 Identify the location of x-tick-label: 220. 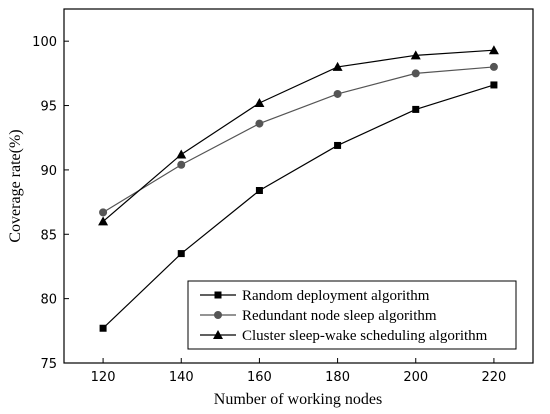
(494, 377).